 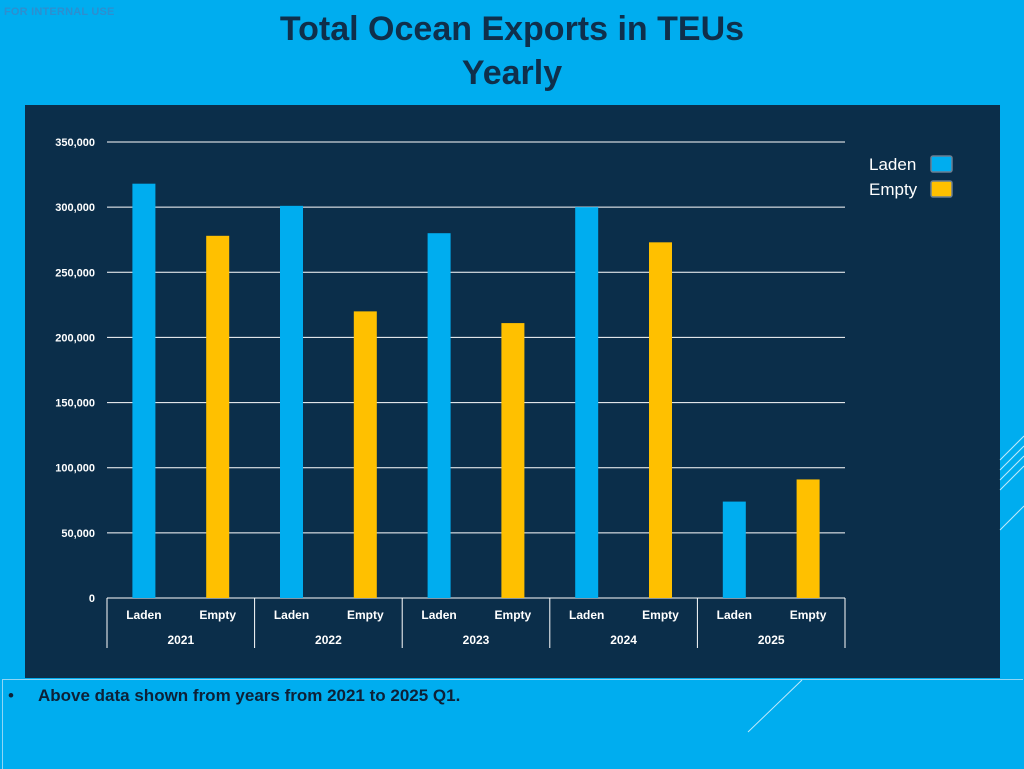 I want to click on x-year-label: 2023, so click(x=476, y=640).